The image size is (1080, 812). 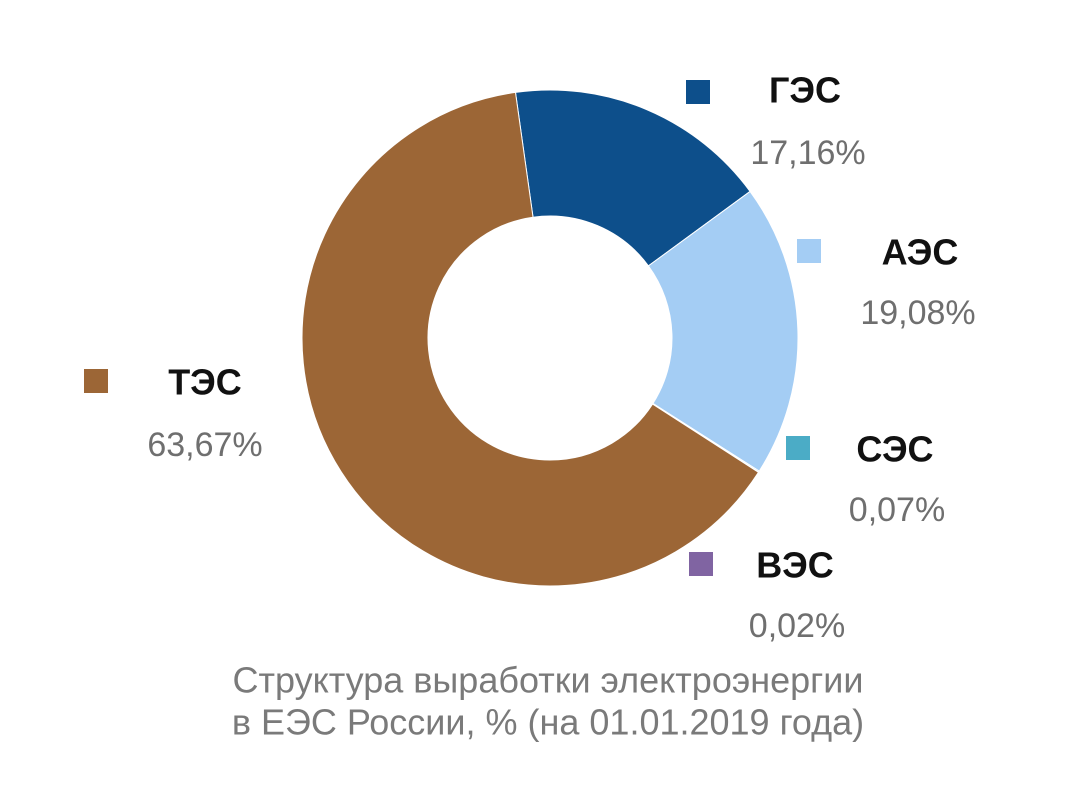 I want to click on category-label: ГЭС, so click(x=805, y=90).